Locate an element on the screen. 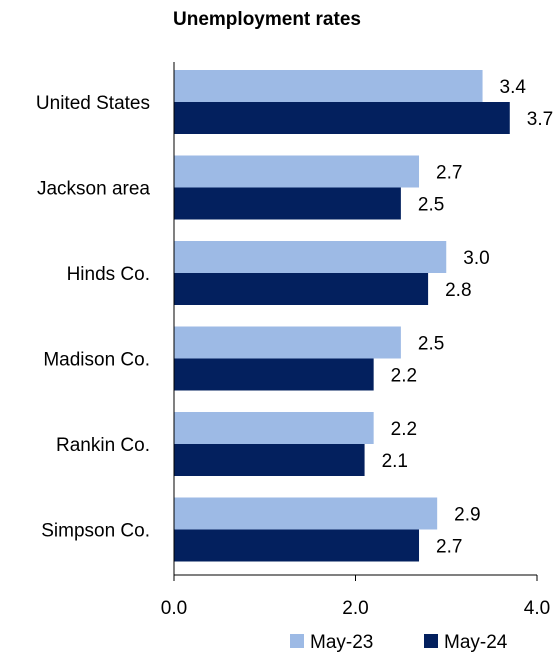  value-label: 3.0 is located at coordinates (476, 258).